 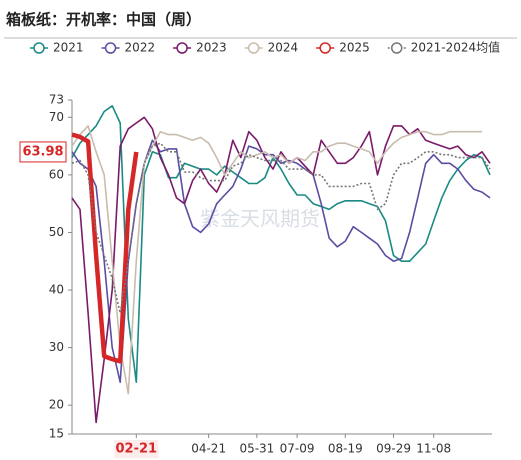 I want to click on value-label-box, so click(x=43, y=152).